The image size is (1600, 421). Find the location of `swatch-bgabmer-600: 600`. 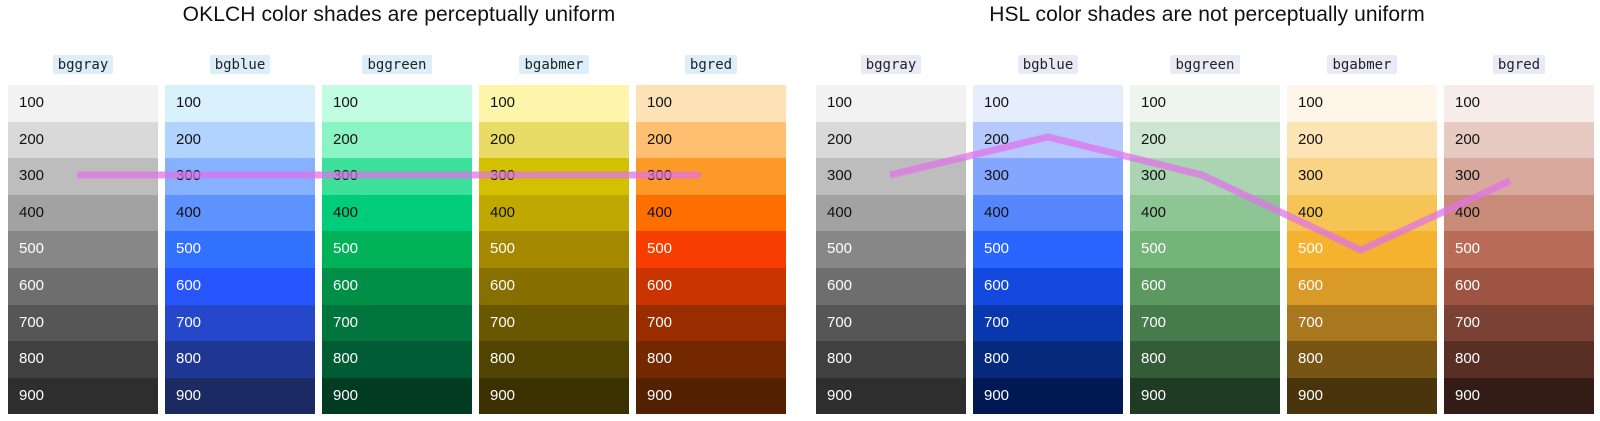

swatch-bgabmer-600: 600 is located at coordinates (554, 286).